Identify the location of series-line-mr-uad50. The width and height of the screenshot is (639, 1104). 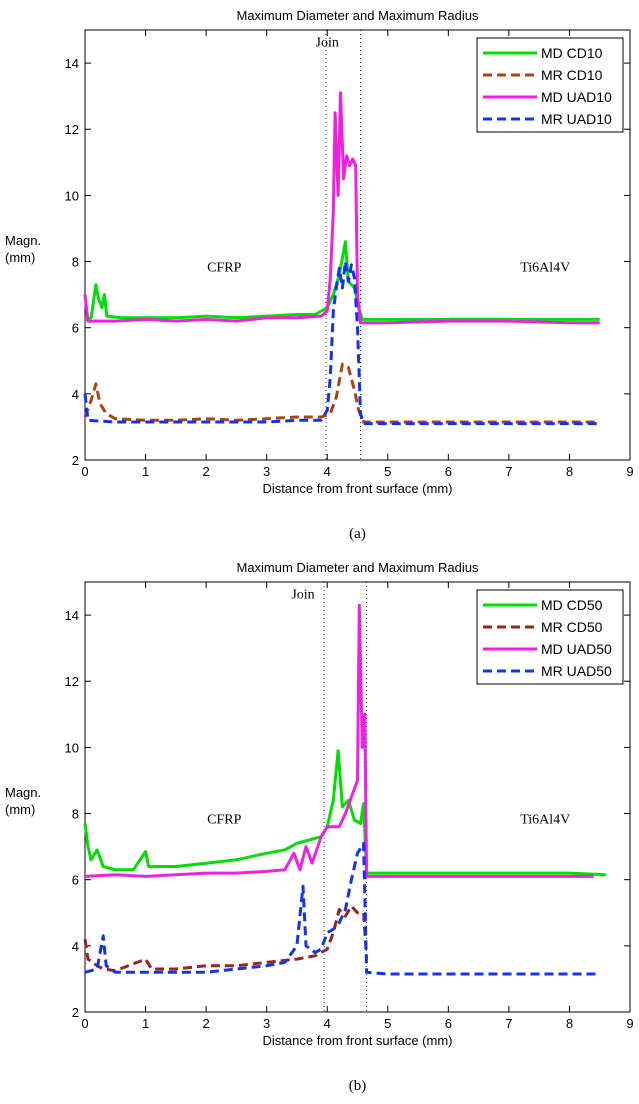
(342, 908).